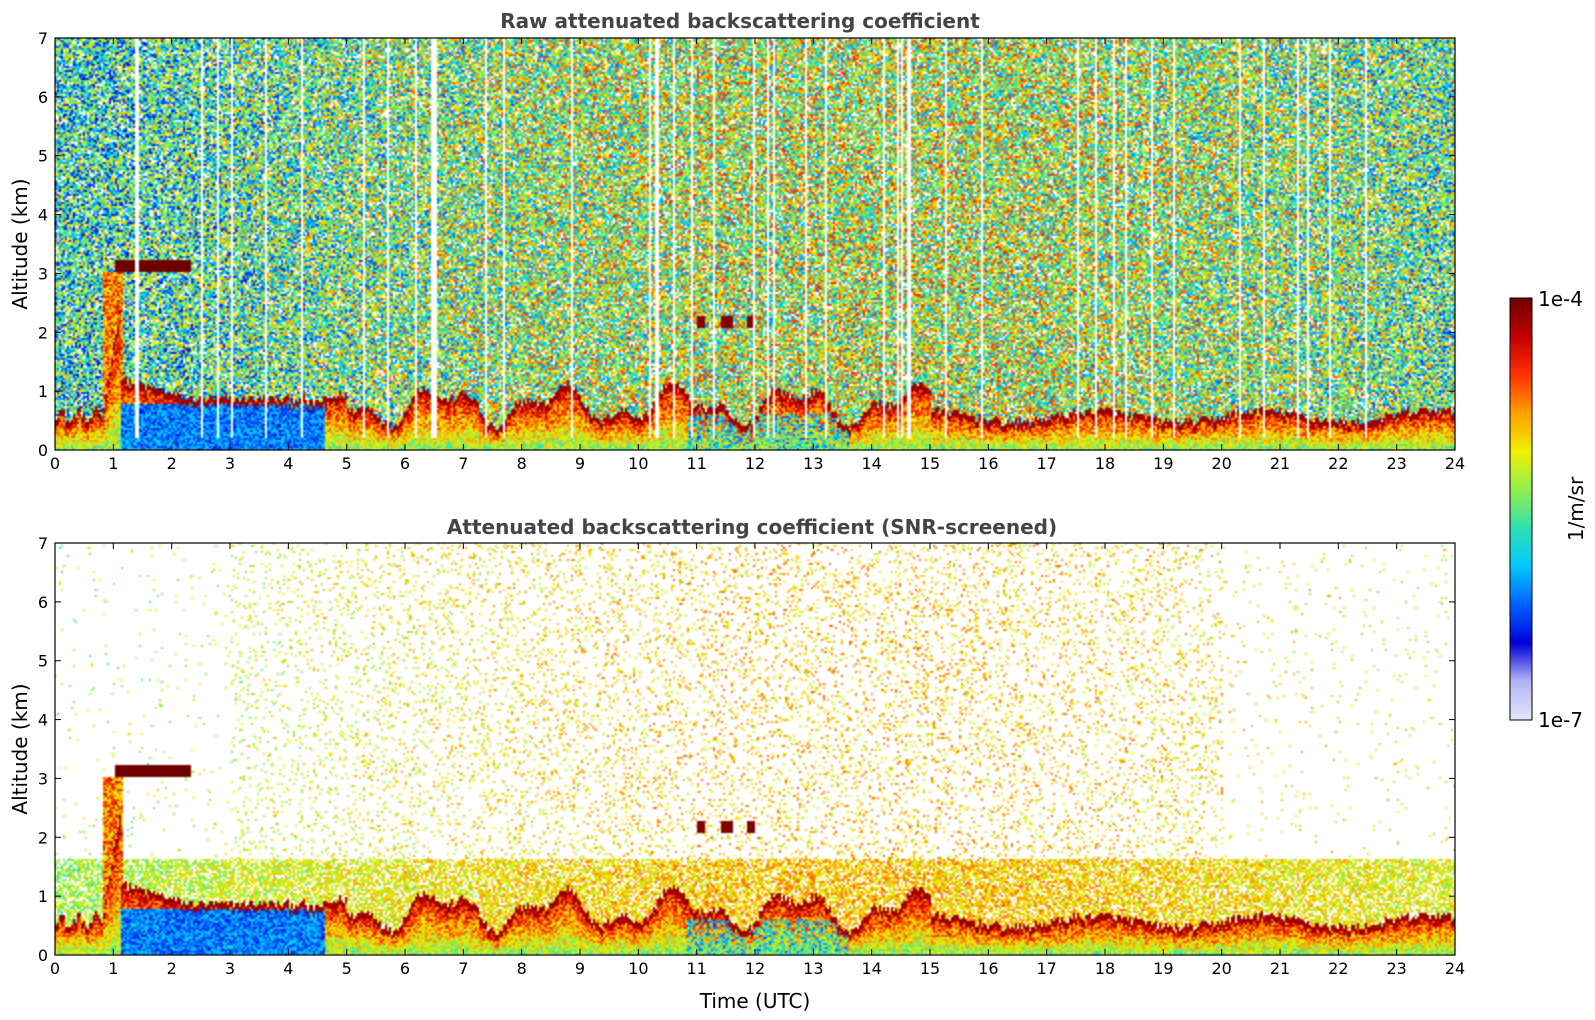  I want to click on colorbar-gradient, so click(1521, 509).